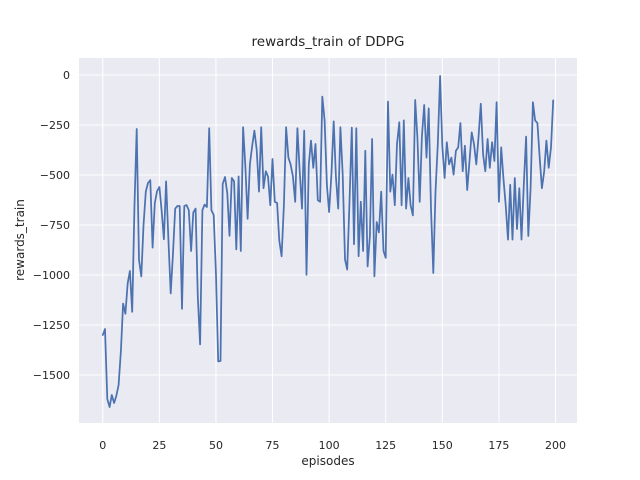 The height and width of the screenshot is (480, 640). What do you see at coordinates (66, 75) in the screenshot?
I see `y-tick-label: 0` at bounding box center [66, 75].